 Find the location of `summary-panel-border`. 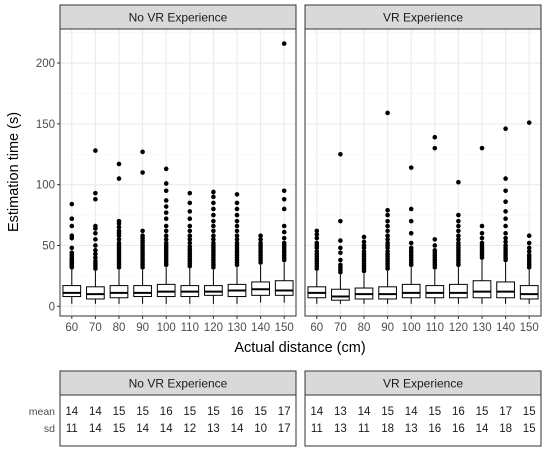

summary-panel-border is located at coordinates (178, 420).